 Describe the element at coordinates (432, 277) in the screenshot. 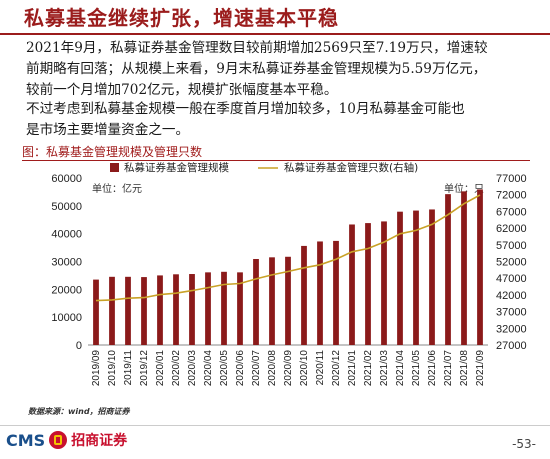

I see `bar-2021/06` at that location.